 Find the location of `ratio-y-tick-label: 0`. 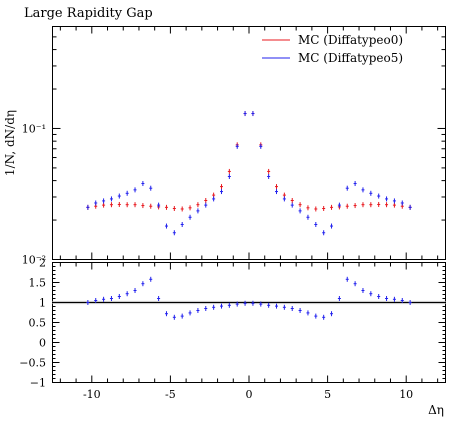

ratio-y-tick-label: 0 is located at coordinates (42, 343).